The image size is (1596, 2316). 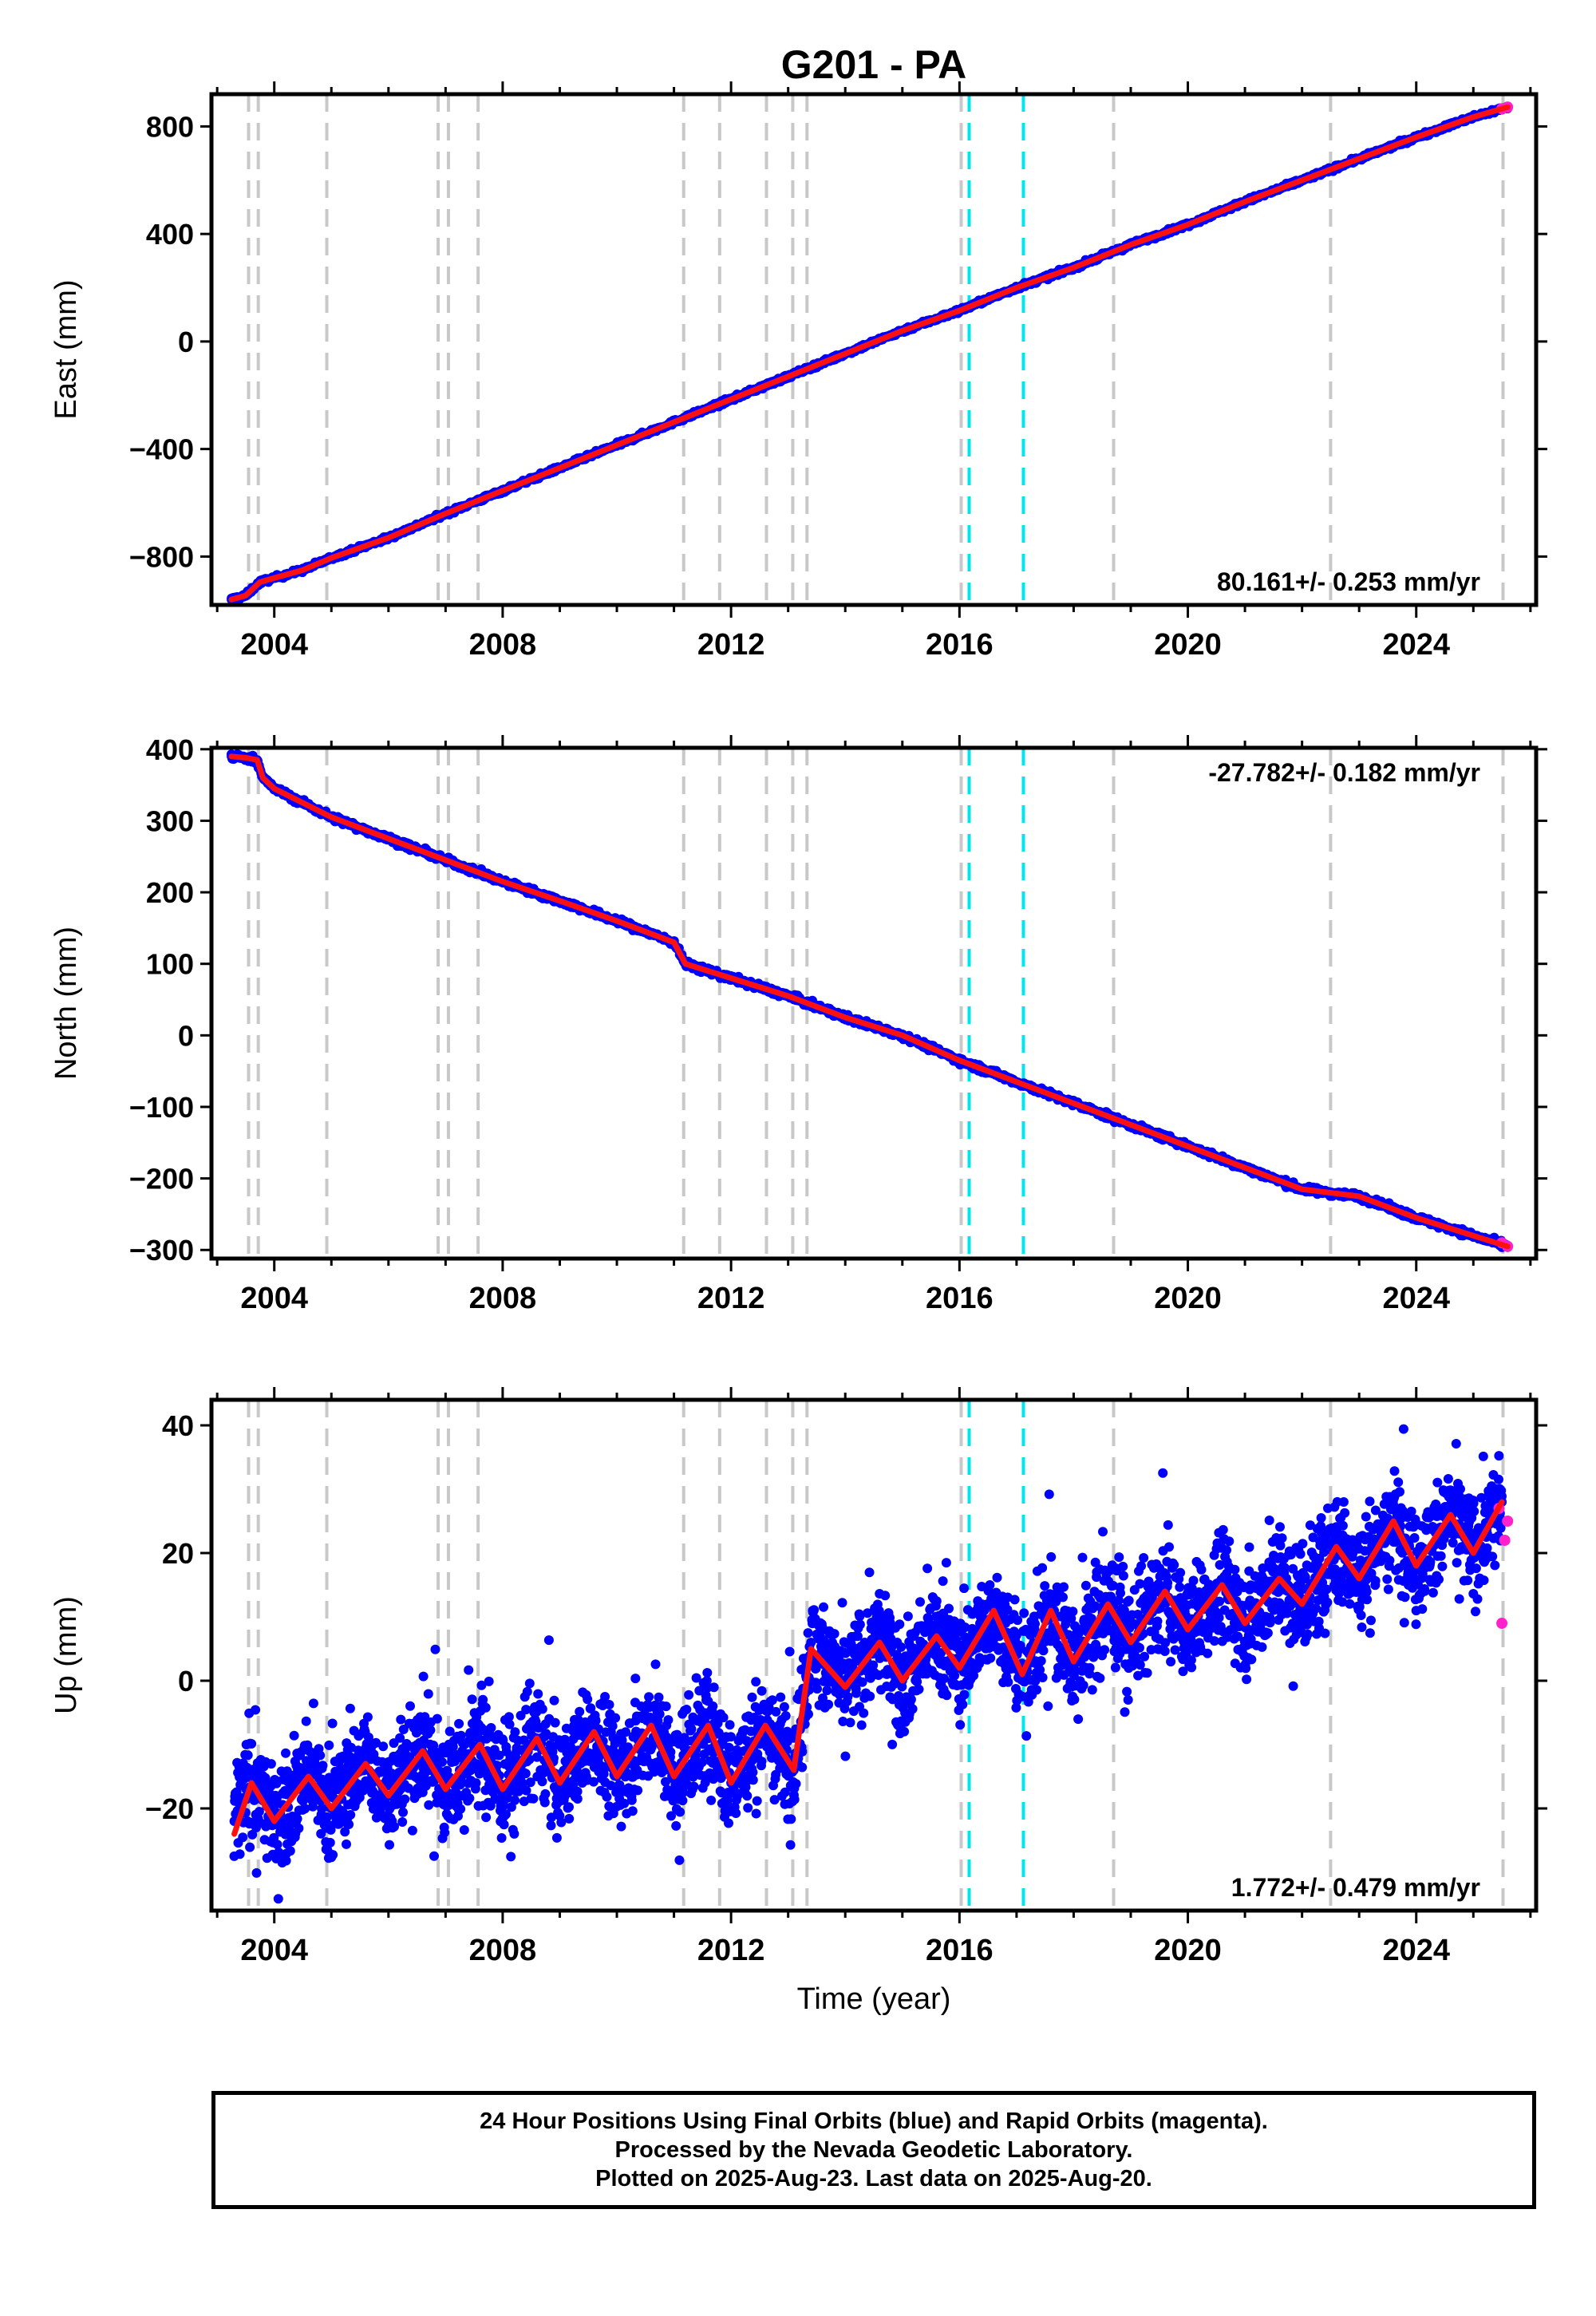 I want to click on y-tick-label: −400, so click(x=161, y=449).